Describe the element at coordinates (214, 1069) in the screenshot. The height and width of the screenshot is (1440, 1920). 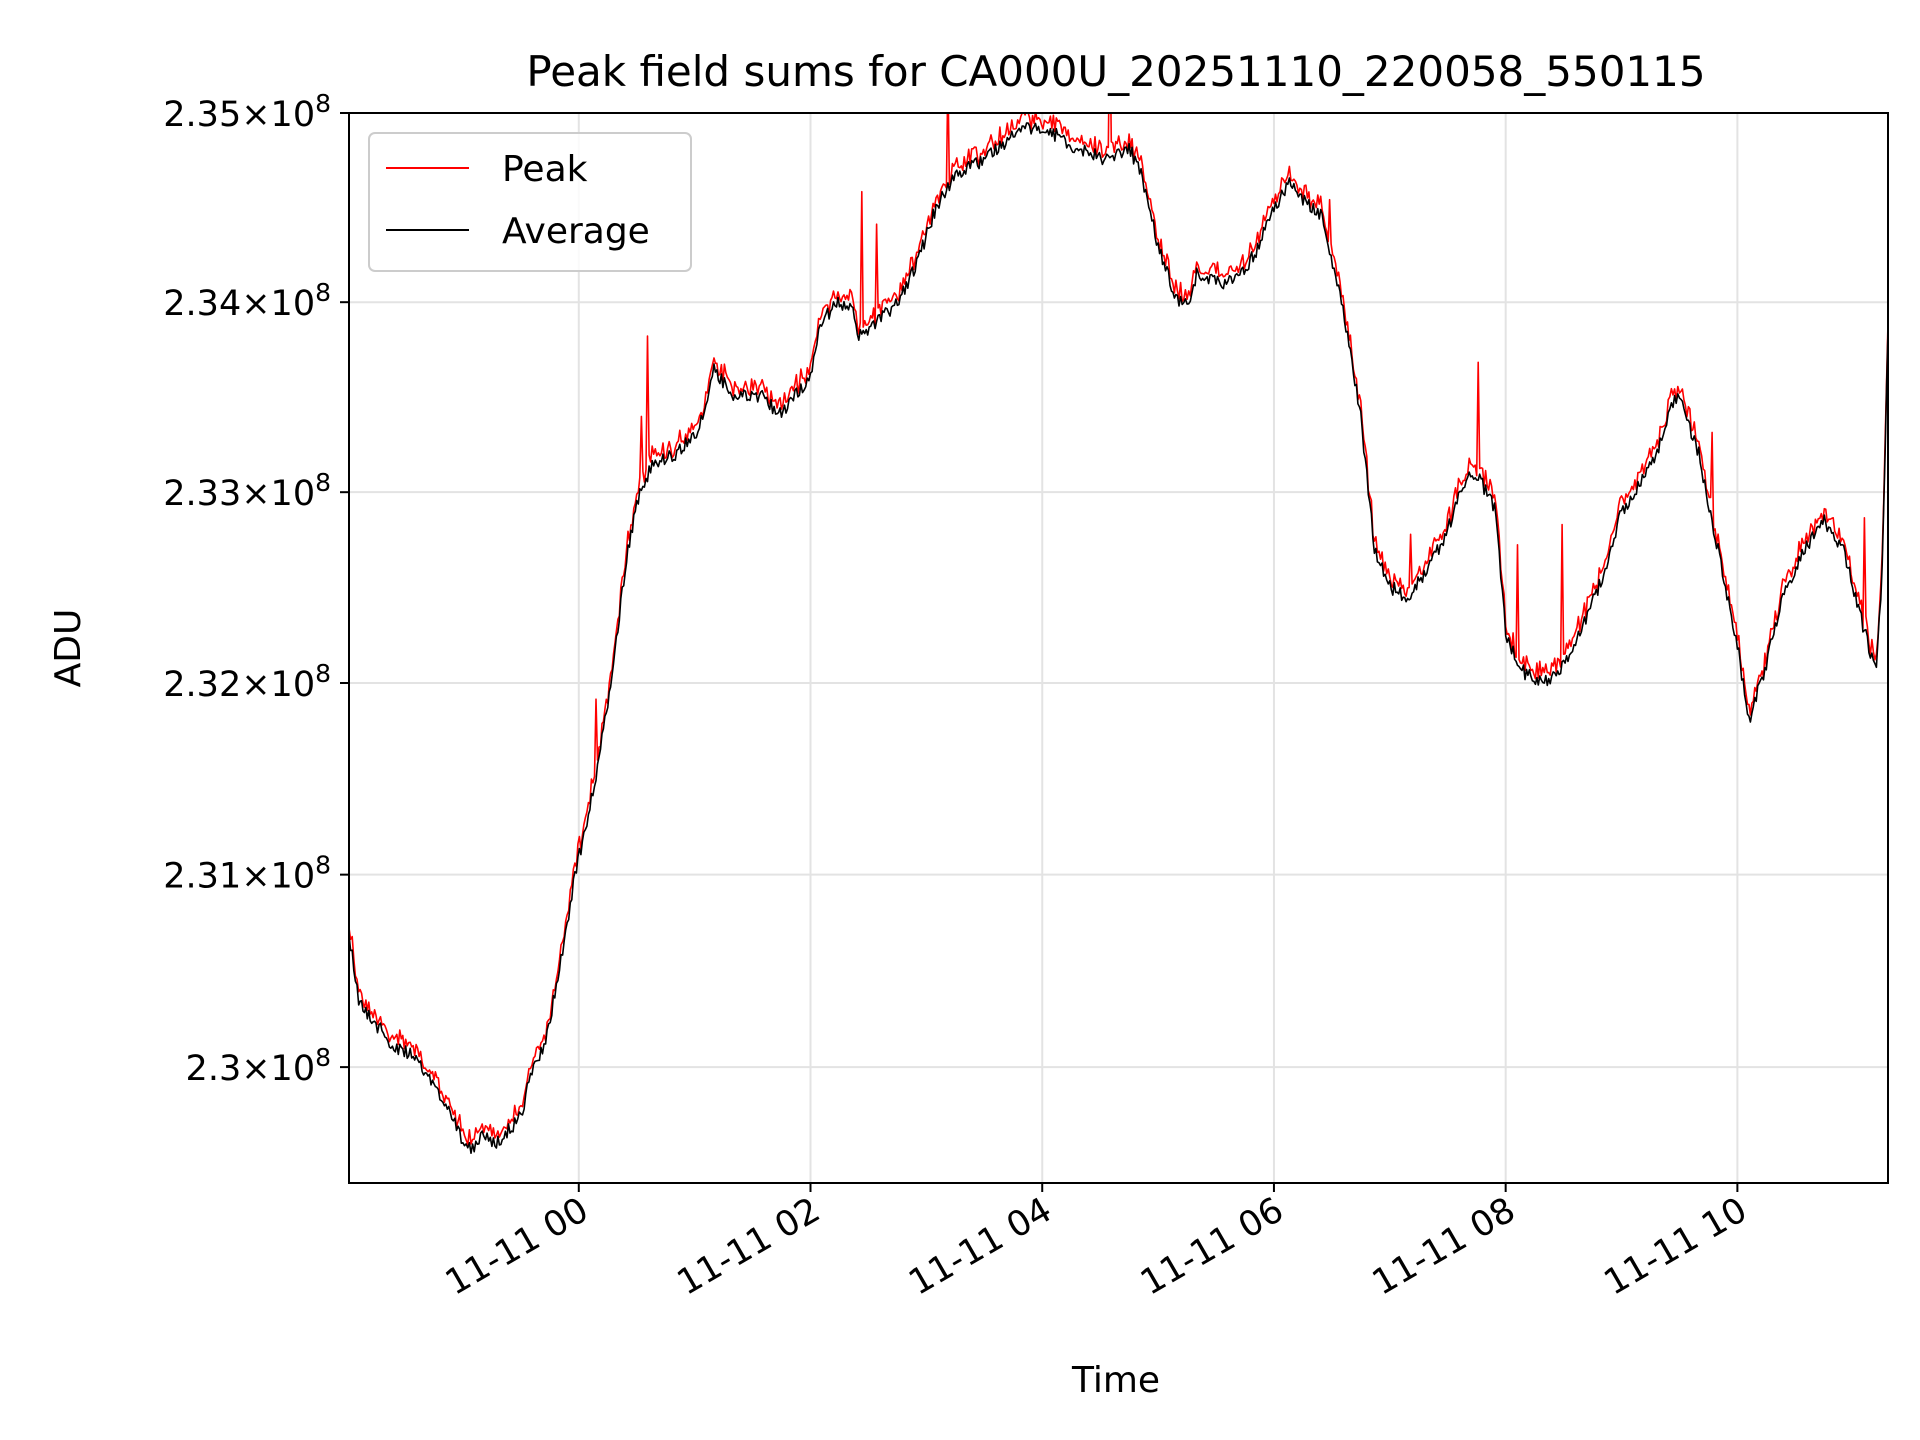
I see `y-tick-mantissa: 2.3` at that location.